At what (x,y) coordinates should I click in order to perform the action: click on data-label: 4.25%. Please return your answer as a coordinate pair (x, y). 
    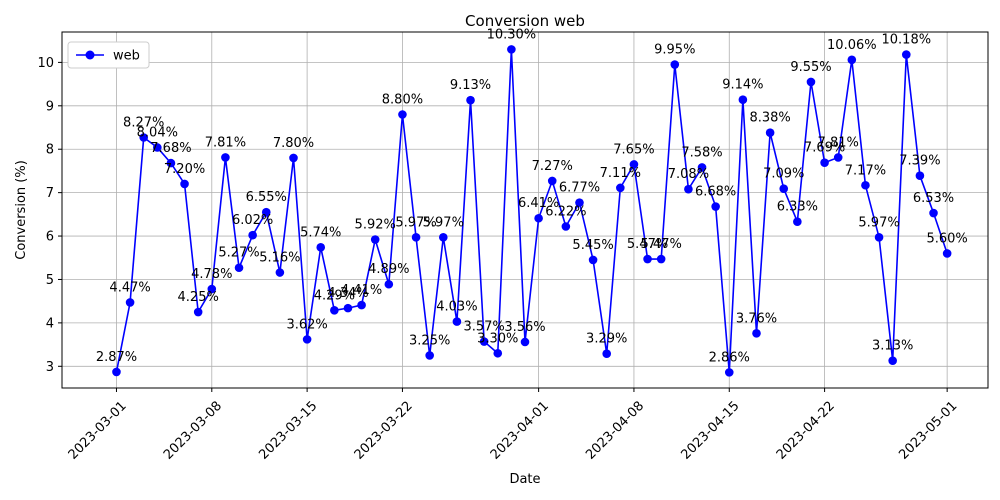
    Looking at the image, I should click on (198, 297).